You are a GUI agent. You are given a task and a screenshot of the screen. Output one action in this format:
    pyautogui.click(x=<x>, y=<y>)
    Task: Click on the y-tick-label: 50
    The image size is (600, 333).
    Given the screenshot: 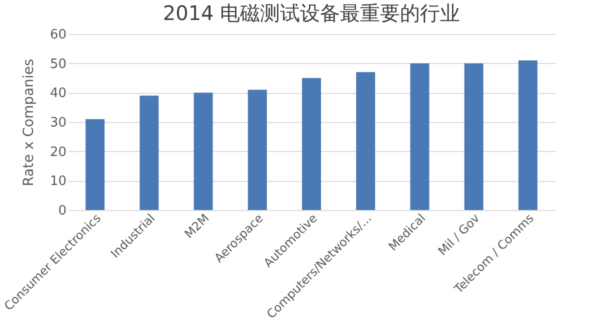 What is the action you would take?
    pyautogui.click(x=58, y=64)
    